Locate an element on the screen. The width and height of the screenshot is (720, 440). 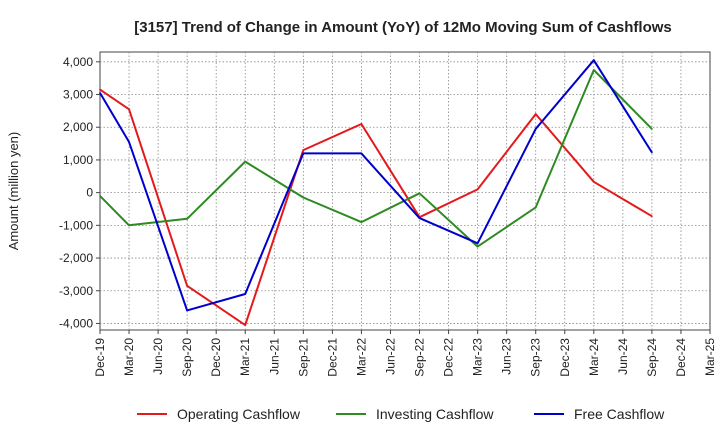
x-tick-label: Dec-20 is located at coordinates (216, 357).